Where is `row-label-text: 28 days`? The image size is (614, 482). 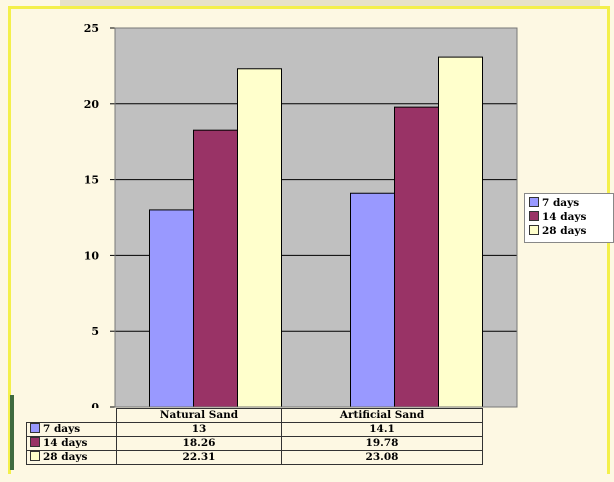 row-label-text: 28 days is located at coordinates (65, 457).